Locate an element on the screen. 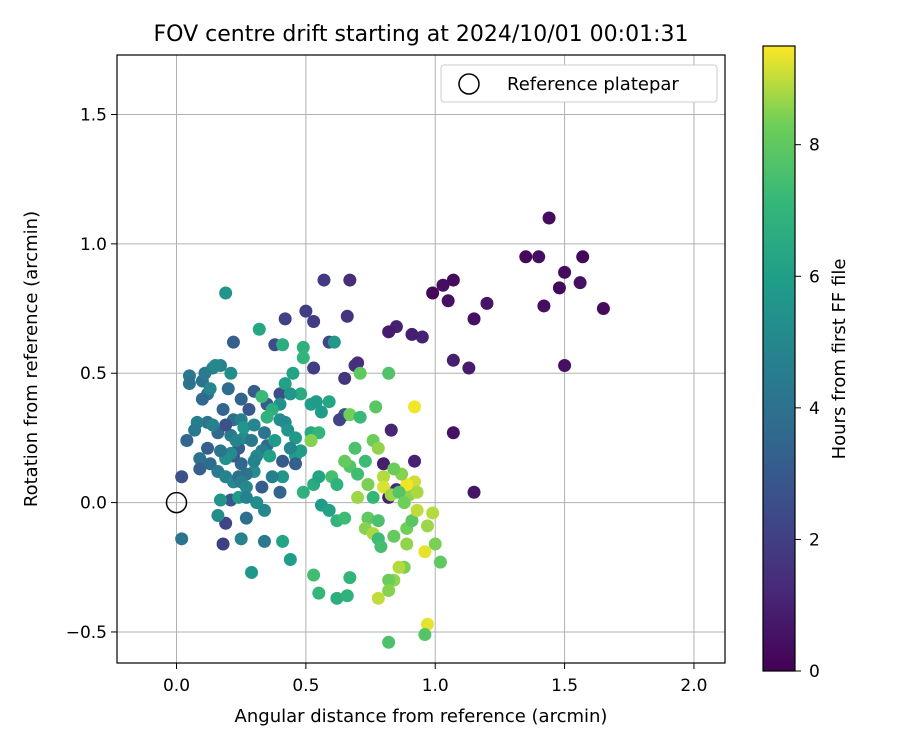 The image size is (900, 750). legend: Reference platepar is located at coordinates (579, 83).